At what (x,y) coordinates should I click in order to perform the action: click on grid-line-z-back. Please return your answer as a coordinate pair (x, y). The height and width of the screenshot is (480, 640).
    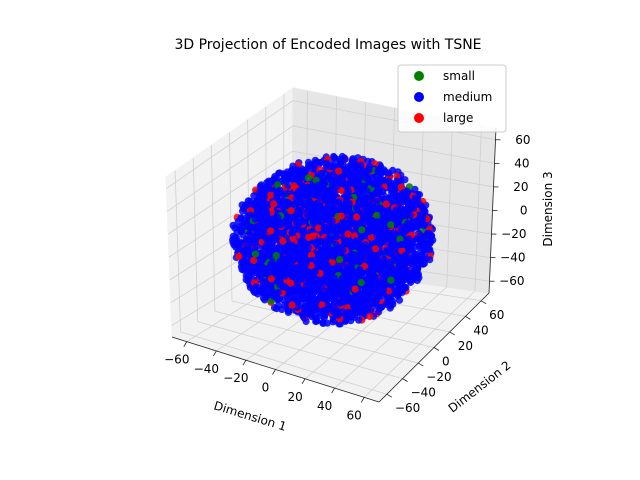
    Looking at the image, I should click on (393, 144).